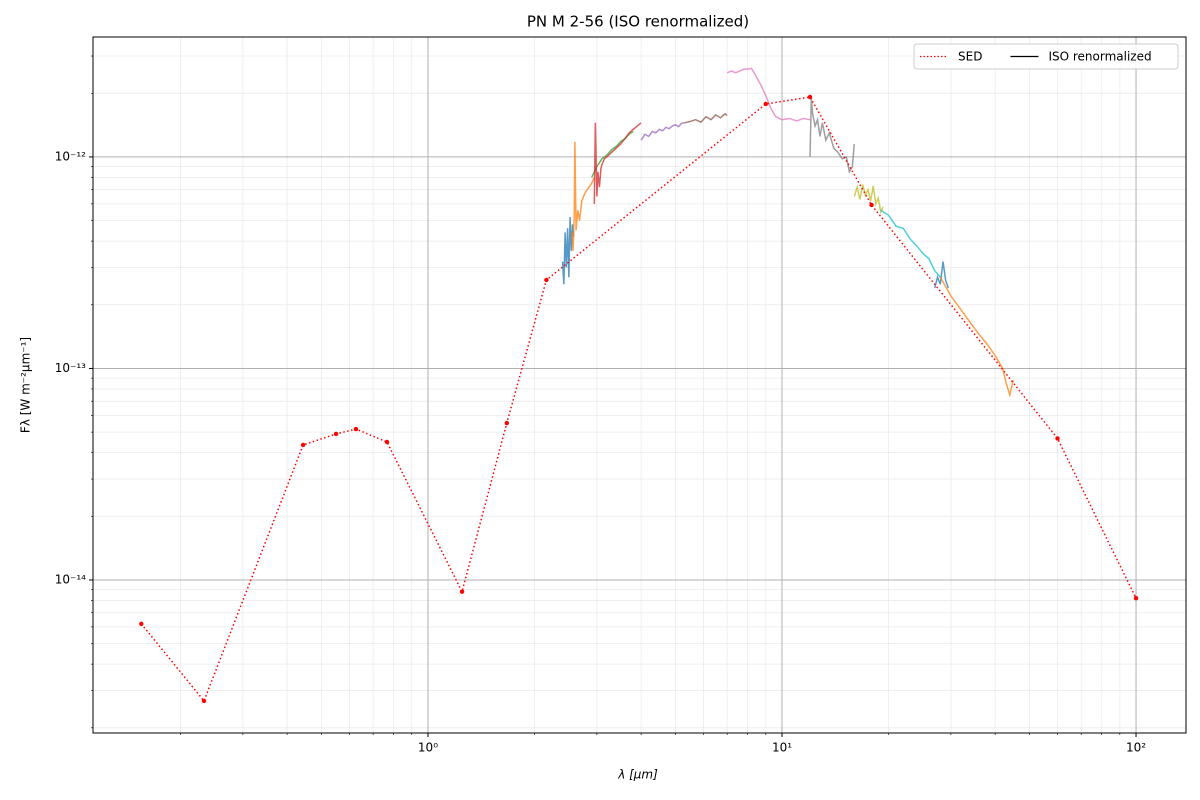 This screenshot has width=1200, height=800. Describe the element at coordinates (638, 22) in the screenshot. I see `chart-title: PN M 2-56 (ISO renormalized)` at that location.